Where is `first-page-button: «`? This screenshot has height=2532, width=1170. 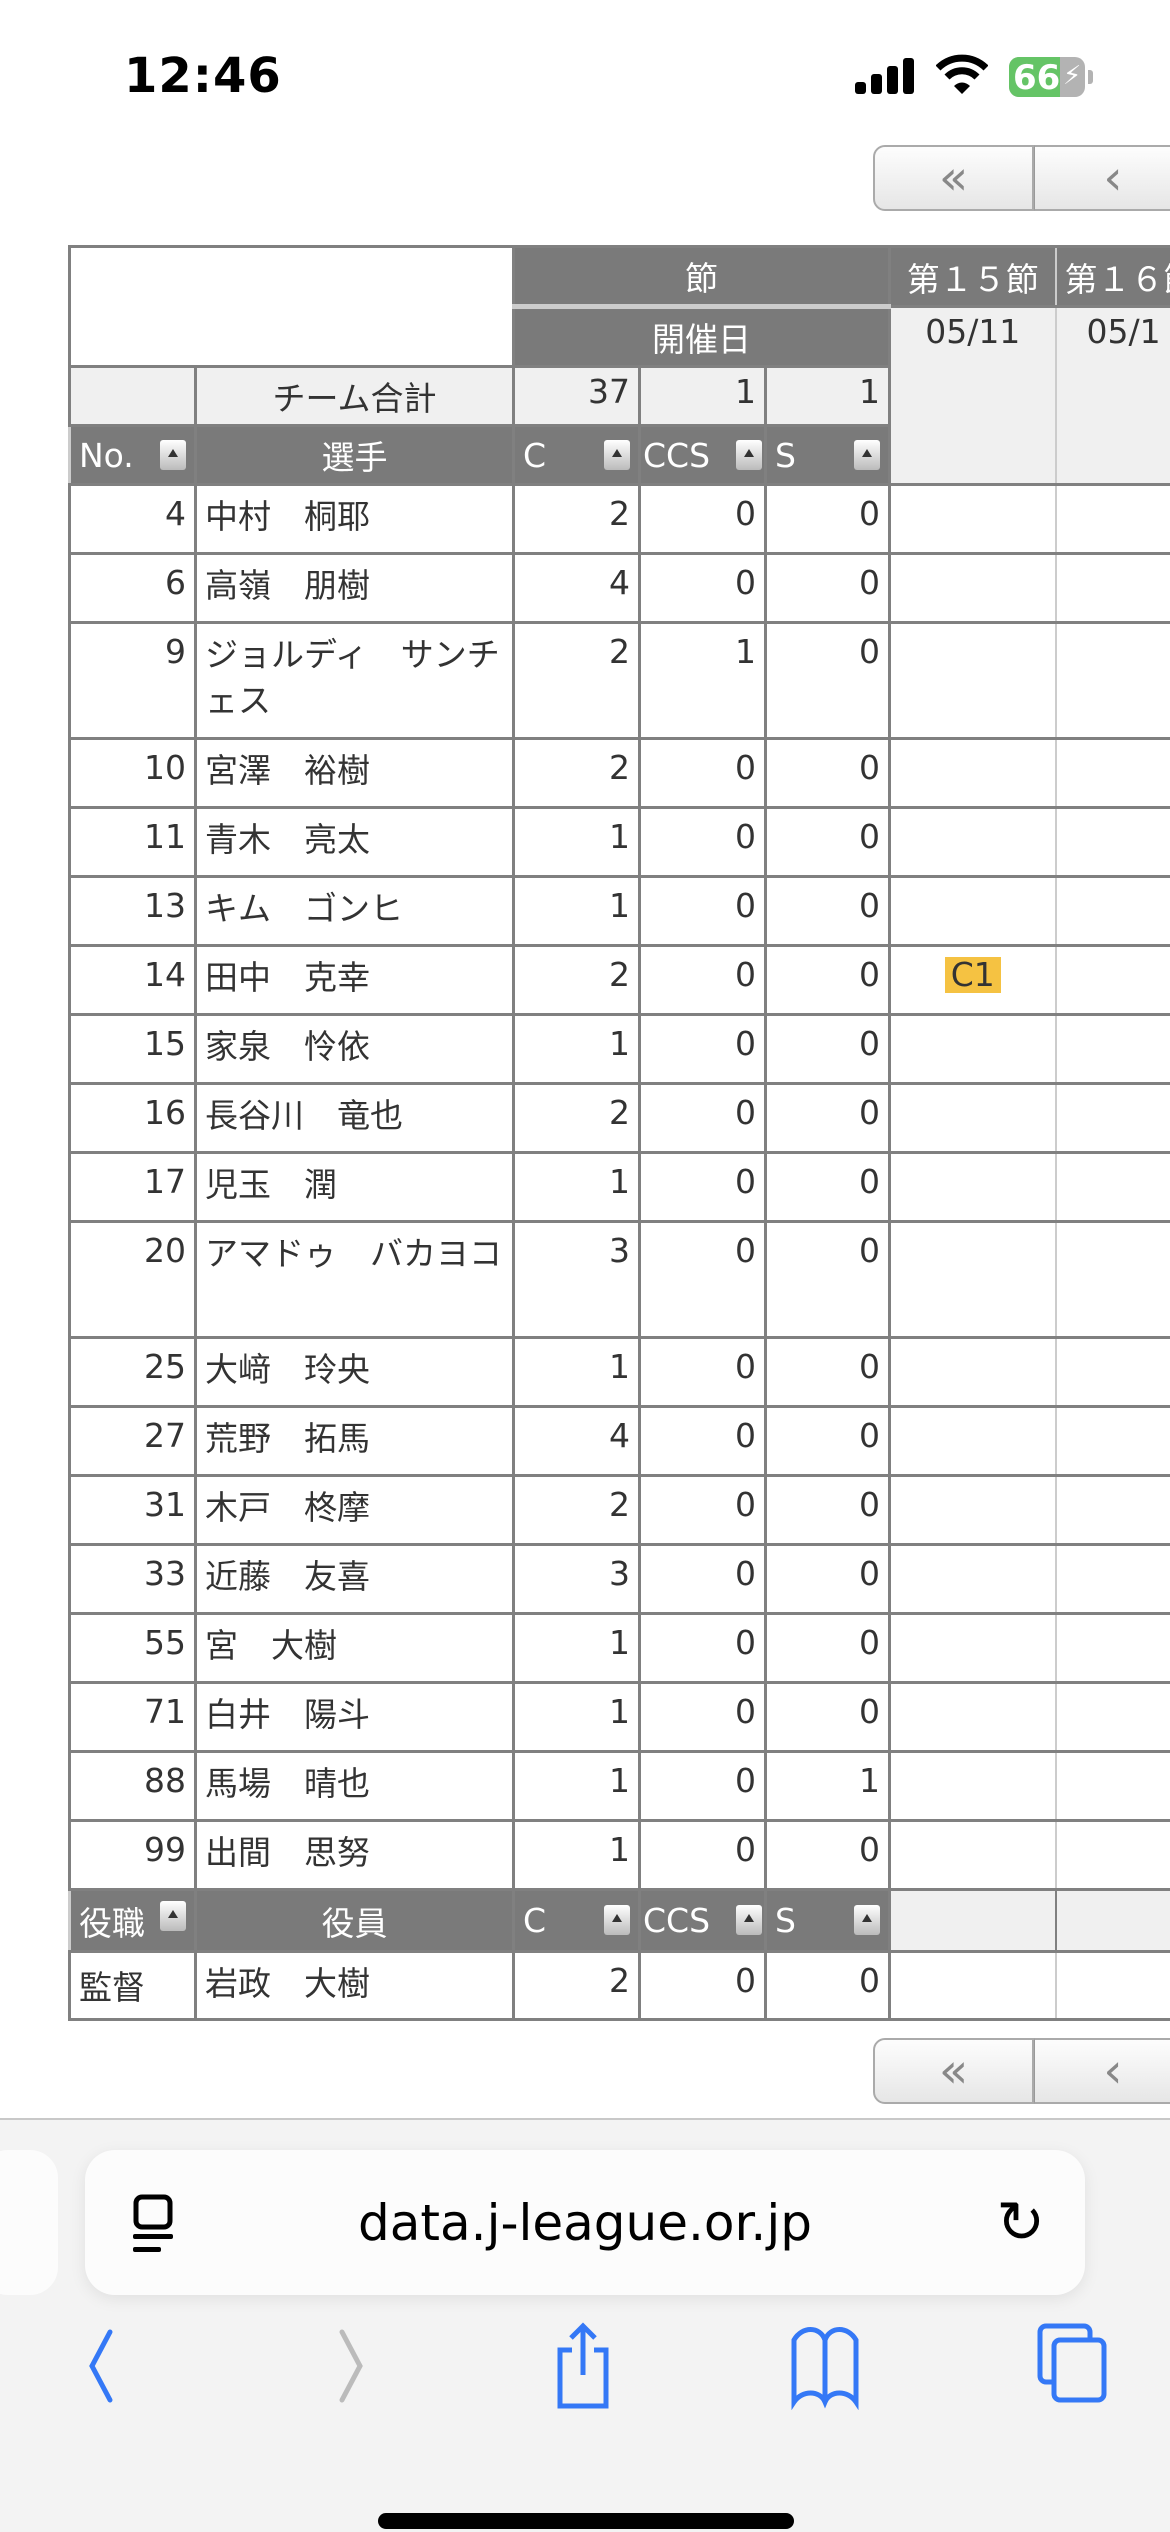
first-page-button: « is located at coordinates (953, 178).